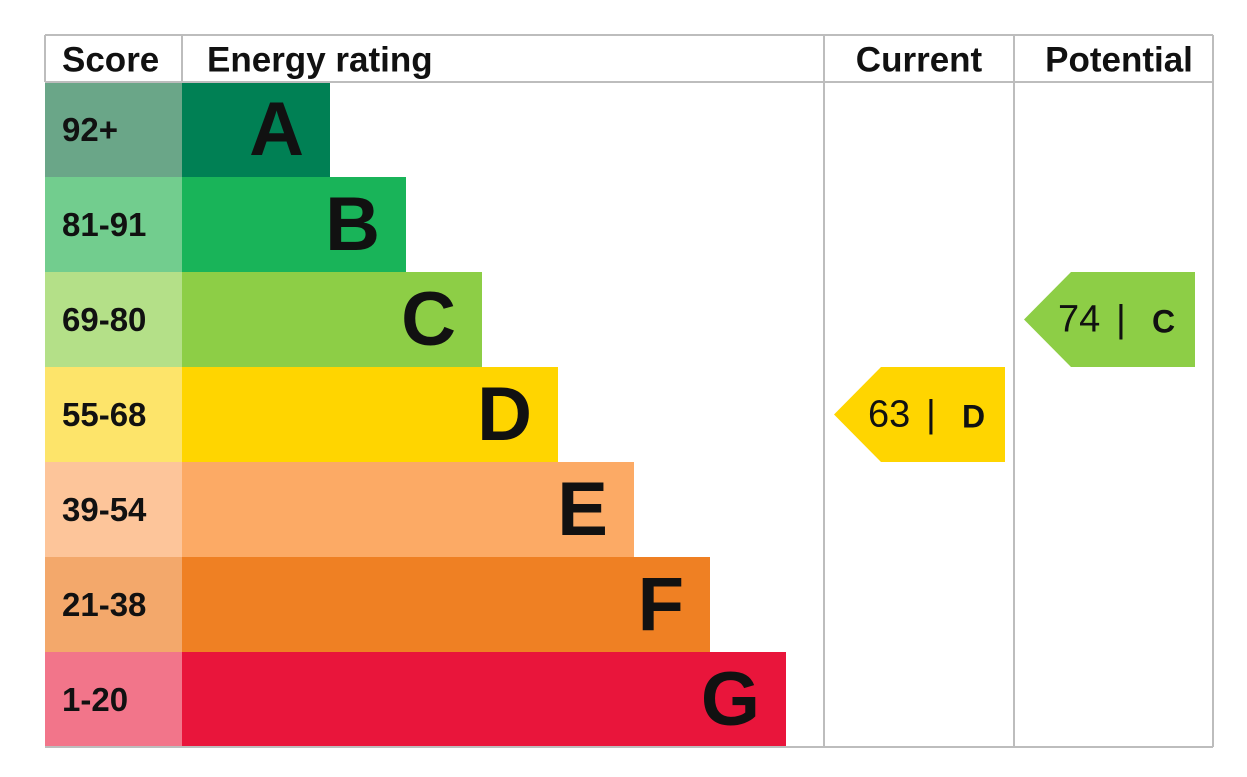 The height and width of the screenshot is (777, 1247). I want to click on score-label: 39-54, so click(104, 509).